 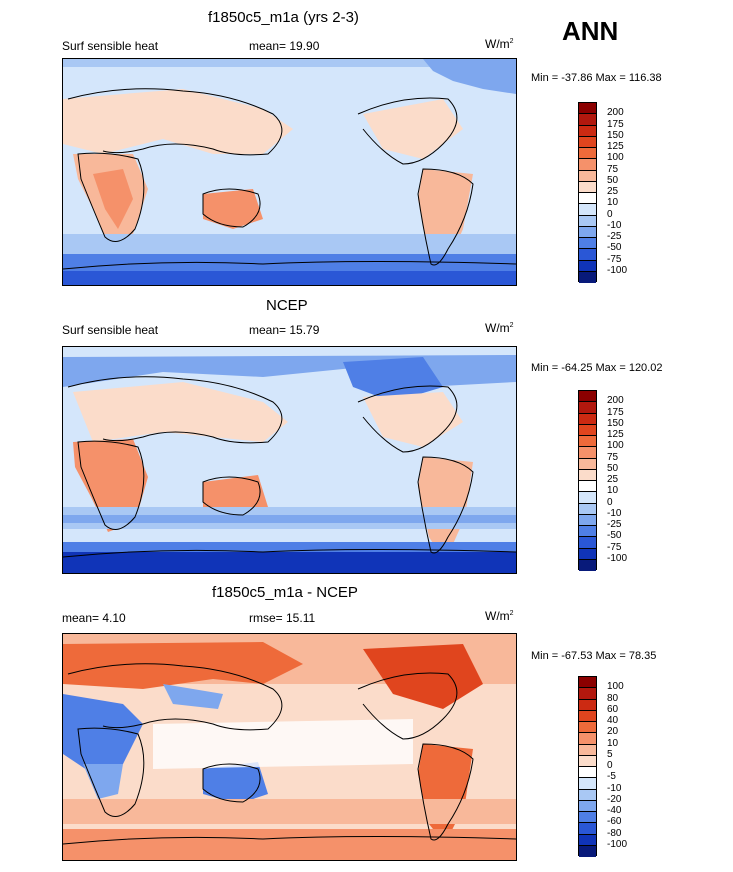 I want to click on panel-1-africa-hot, so click(x=113, y=199).